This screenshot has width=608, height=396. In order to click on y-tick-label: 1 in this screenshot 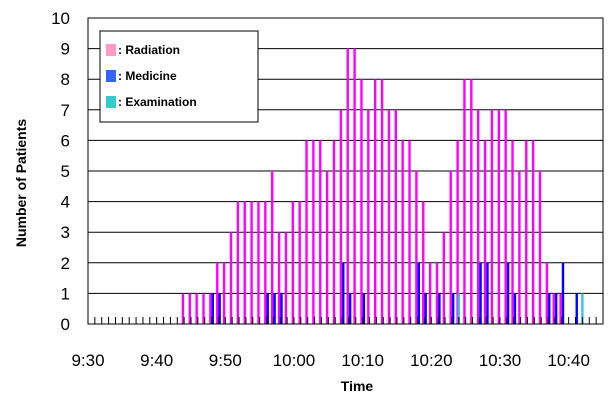, I will do `click(65, 293)`.